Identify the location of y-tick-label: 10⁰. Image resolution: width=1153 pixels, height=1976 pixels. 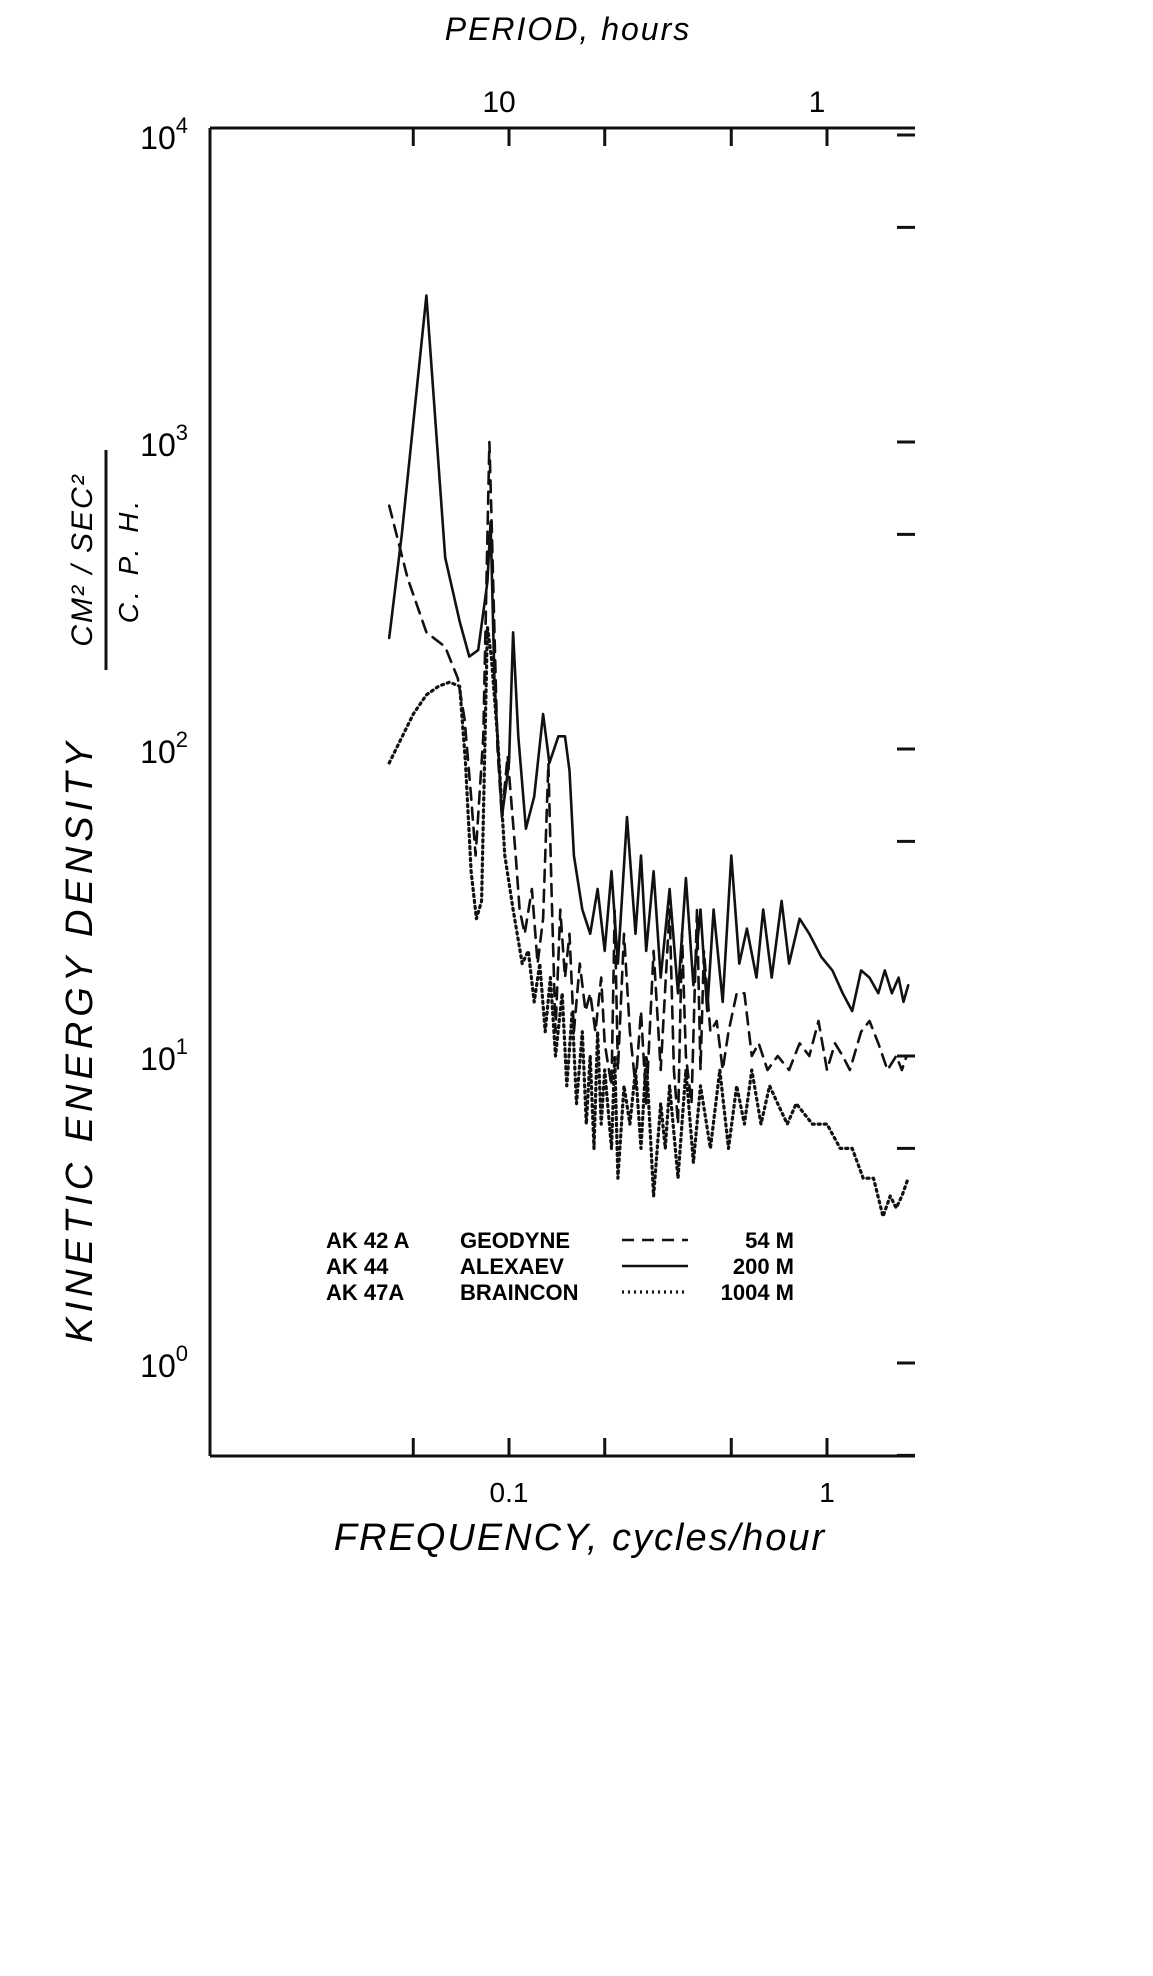
(164, 1362).